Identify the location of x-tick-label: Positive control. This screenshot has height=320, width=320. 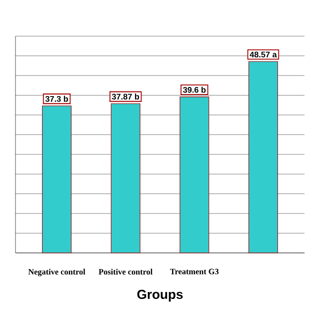
(125, 271).